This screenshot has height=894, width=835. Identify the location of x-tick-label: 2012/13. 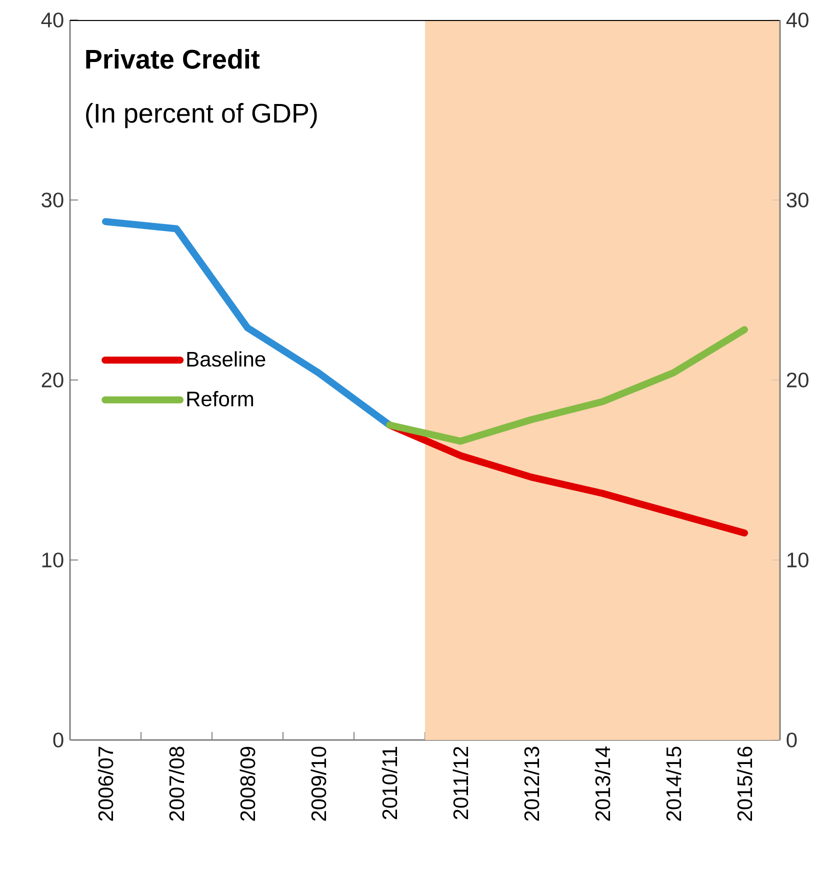
(532, 783).